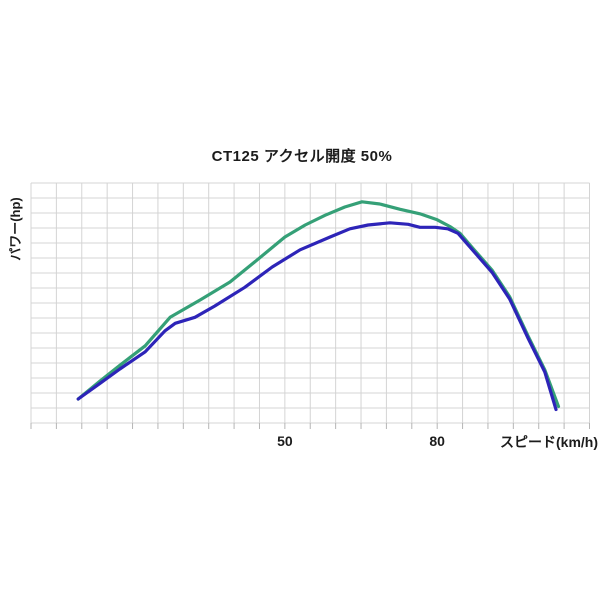 The width and height of the screenshot is (600, 600). I want to click on x-tick-label: 50, so click(285, 441).